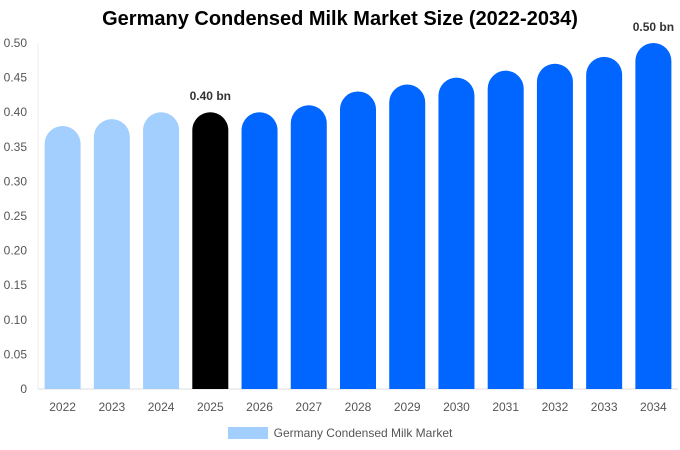 This screenshot has width=680, height=450. What do you see at coordinates (247, 433) in the screenshot?
I see `legend-swatch` at bounding box center [247, 433].